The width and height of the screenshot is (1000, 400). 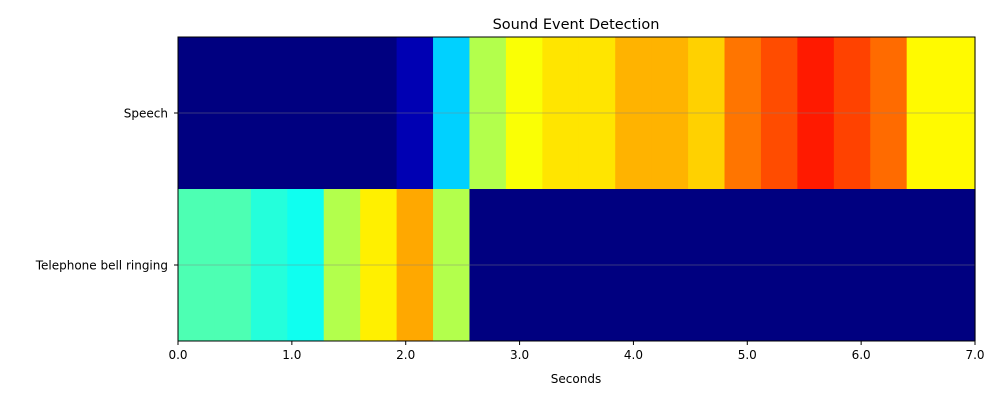 I want to click on x-axis-ticks: 0.0 1.0 2.0 3.0 4.0 5.0 6.0 7.0, so click(x=576, y=351).